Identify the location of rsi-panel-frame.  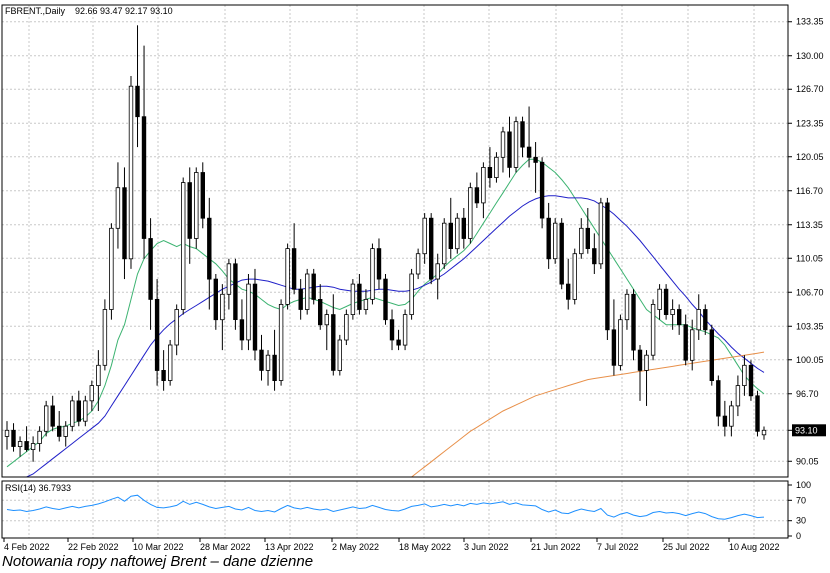
(395, 509).